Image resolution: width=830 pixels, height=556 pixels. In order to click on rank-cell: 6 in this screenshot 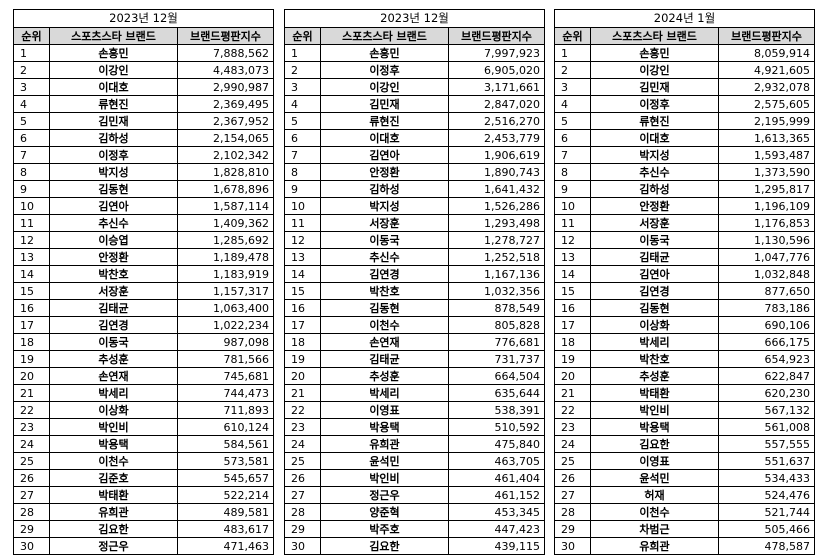, I will do `click(302, 138)`.